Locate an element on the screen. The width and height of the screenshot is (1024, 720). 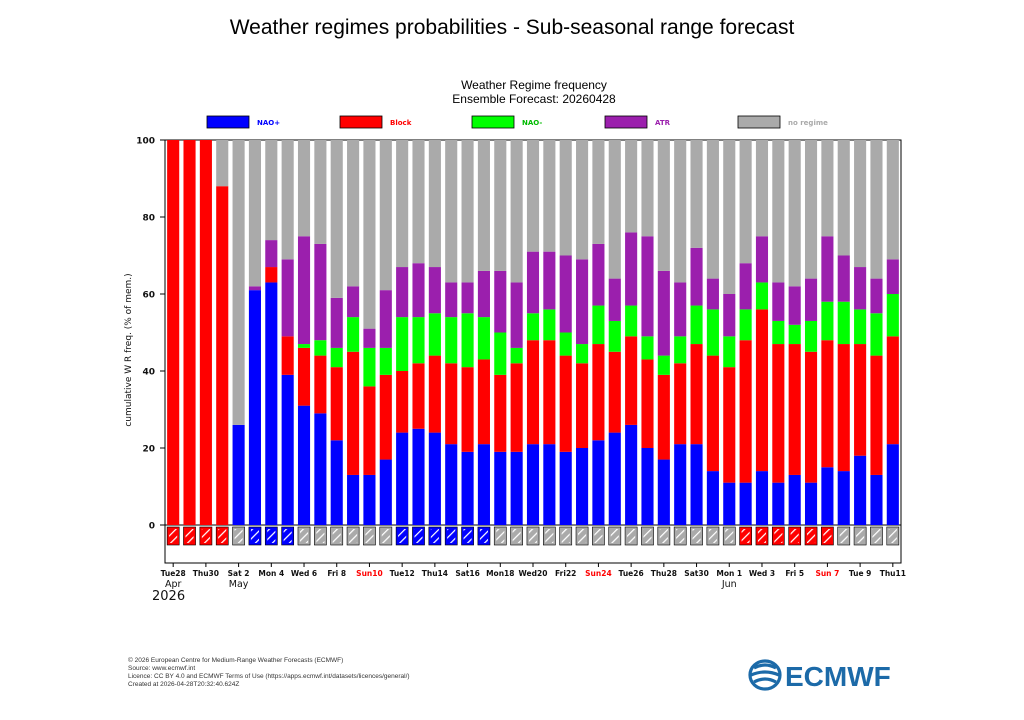
y-tick-label-80: 80 is located at coordinates (148, 219).